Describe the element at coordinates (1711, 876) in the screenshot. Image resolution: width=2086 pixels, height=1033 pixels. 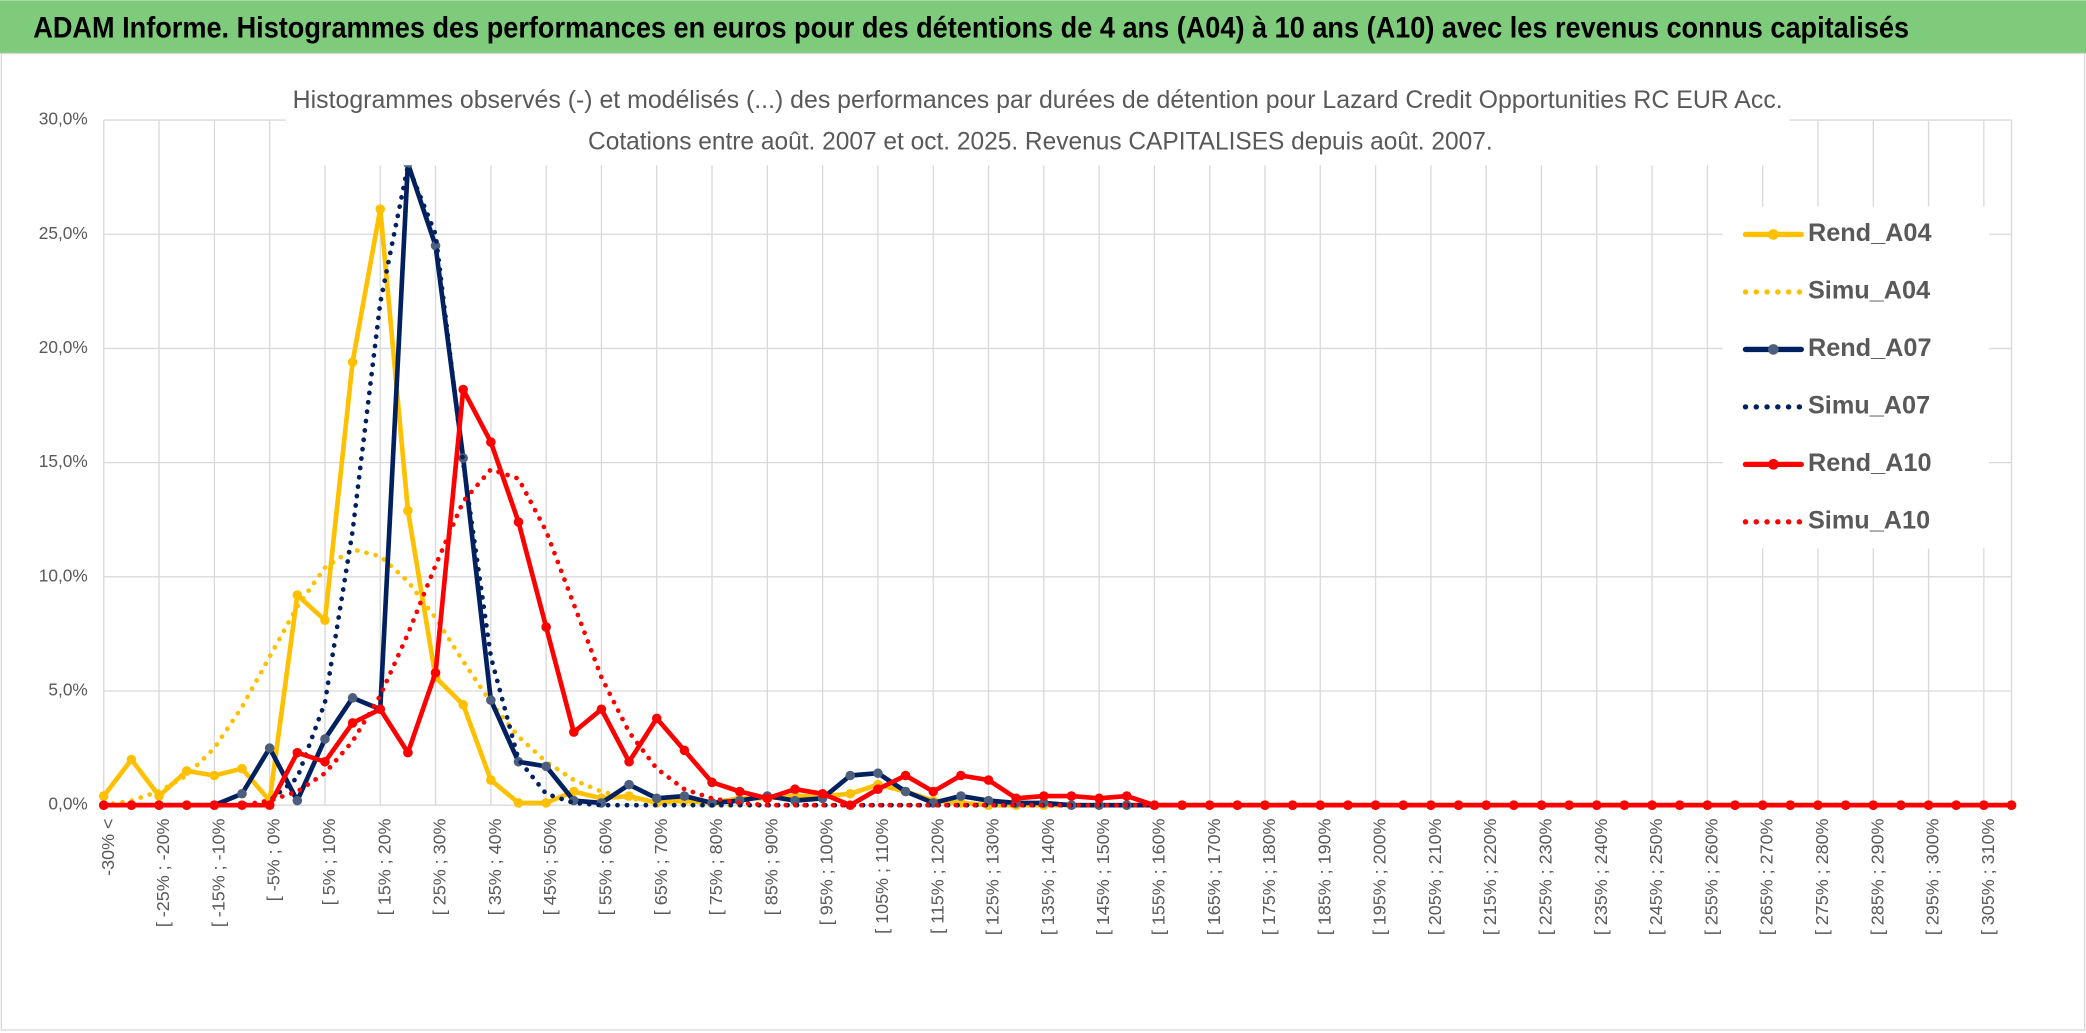
I see `x-tick-label: [ 255% ; 260%` at that location.